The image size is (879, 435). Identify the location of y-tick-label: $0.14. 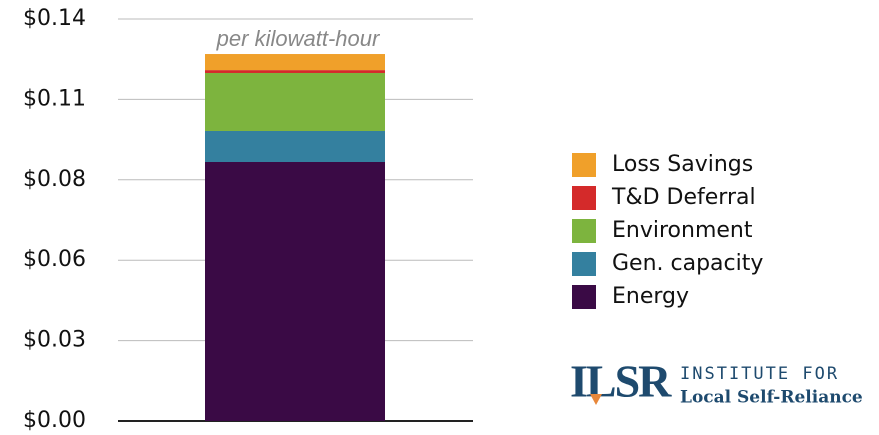
(54, 18).